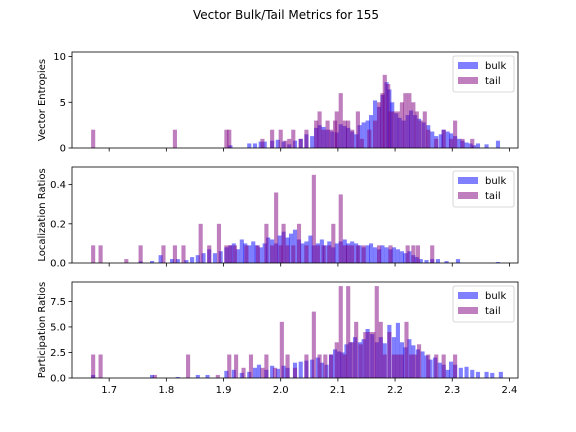  I want to click on legend-swatch-bulk, so click(468, 295).